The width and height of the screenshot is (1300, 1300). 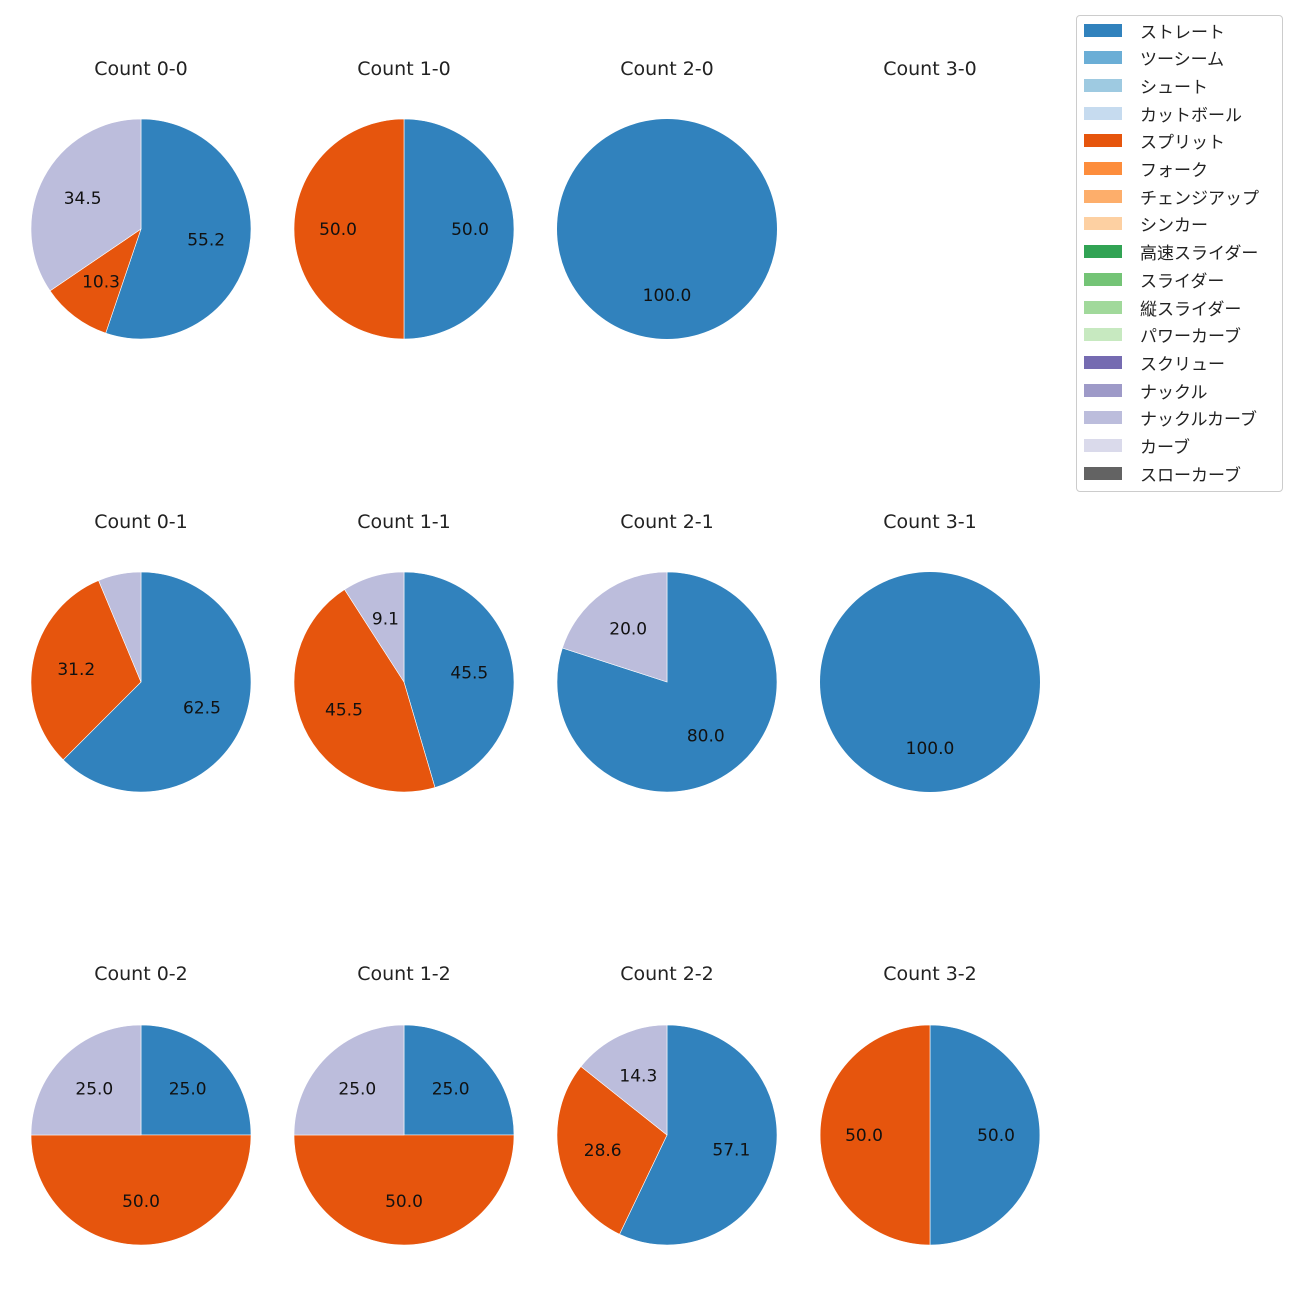 I want to click on slice-label: 20.0, so click(x=628, y=630).